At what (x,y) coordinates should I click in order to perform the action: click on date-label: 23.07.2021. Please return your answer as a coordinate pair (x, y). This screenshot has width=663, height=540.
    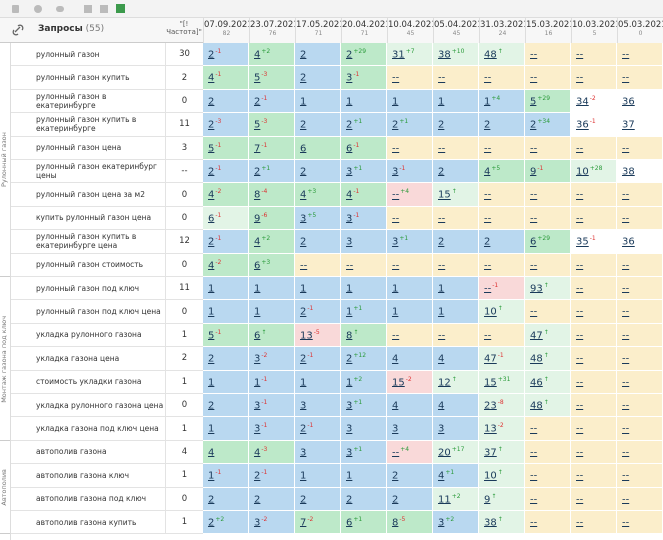
    Looking at the image, I should click on (274, 25).